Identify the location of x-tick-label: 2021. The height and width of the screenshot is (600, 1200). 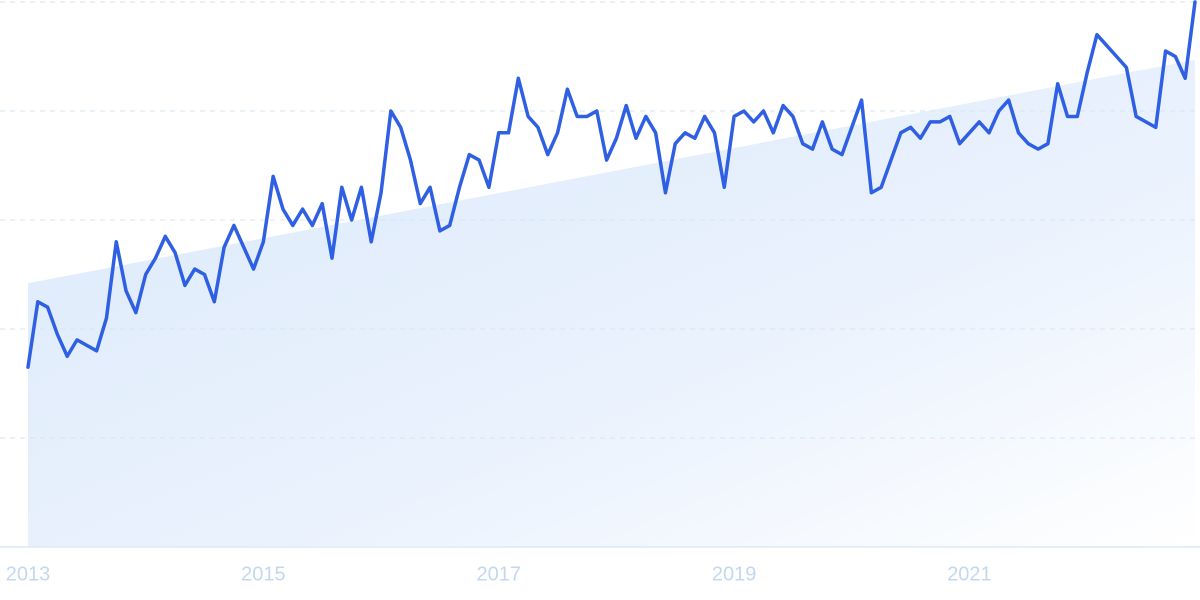
(969, 574).